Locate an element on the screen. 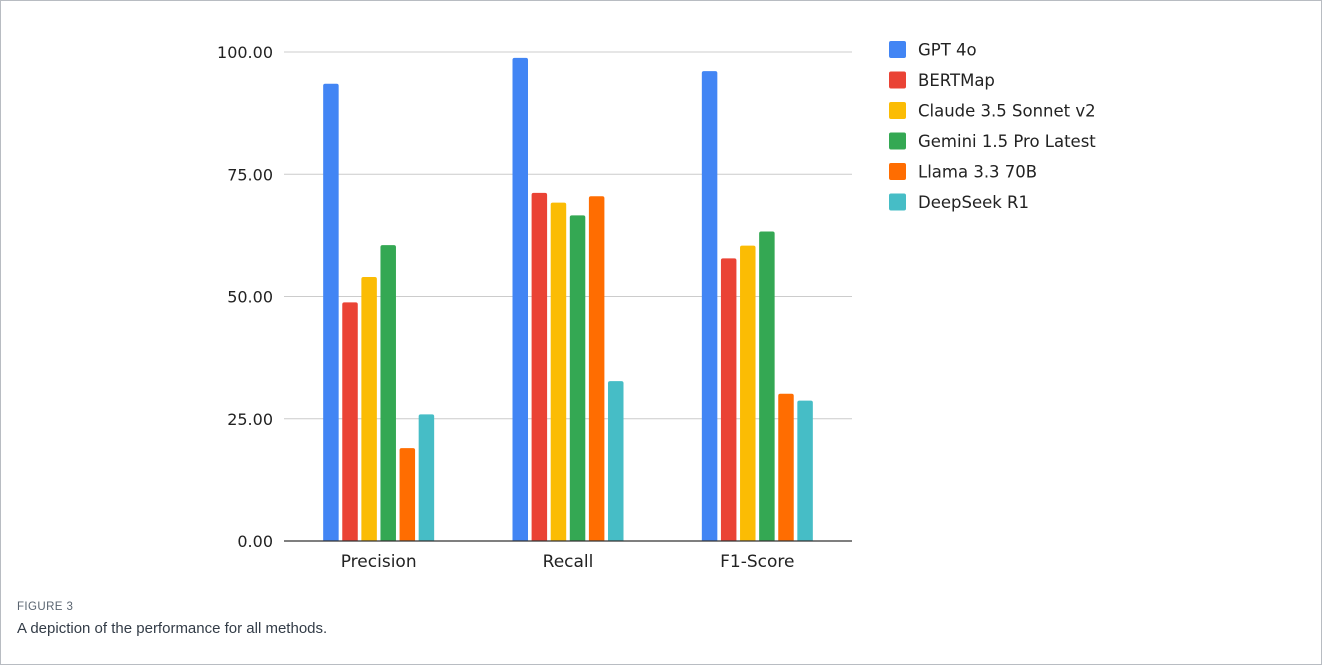  bar-precision-llama-3-3-70b is located at coordinates (407, 494).